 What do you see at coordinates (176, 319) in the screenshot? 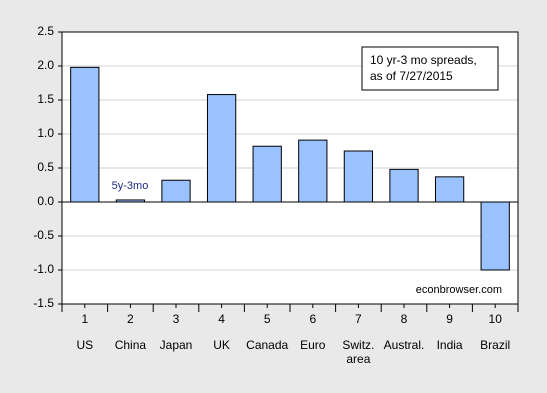
I see `x-tick-label: 3` at bounding box center [176, 319].